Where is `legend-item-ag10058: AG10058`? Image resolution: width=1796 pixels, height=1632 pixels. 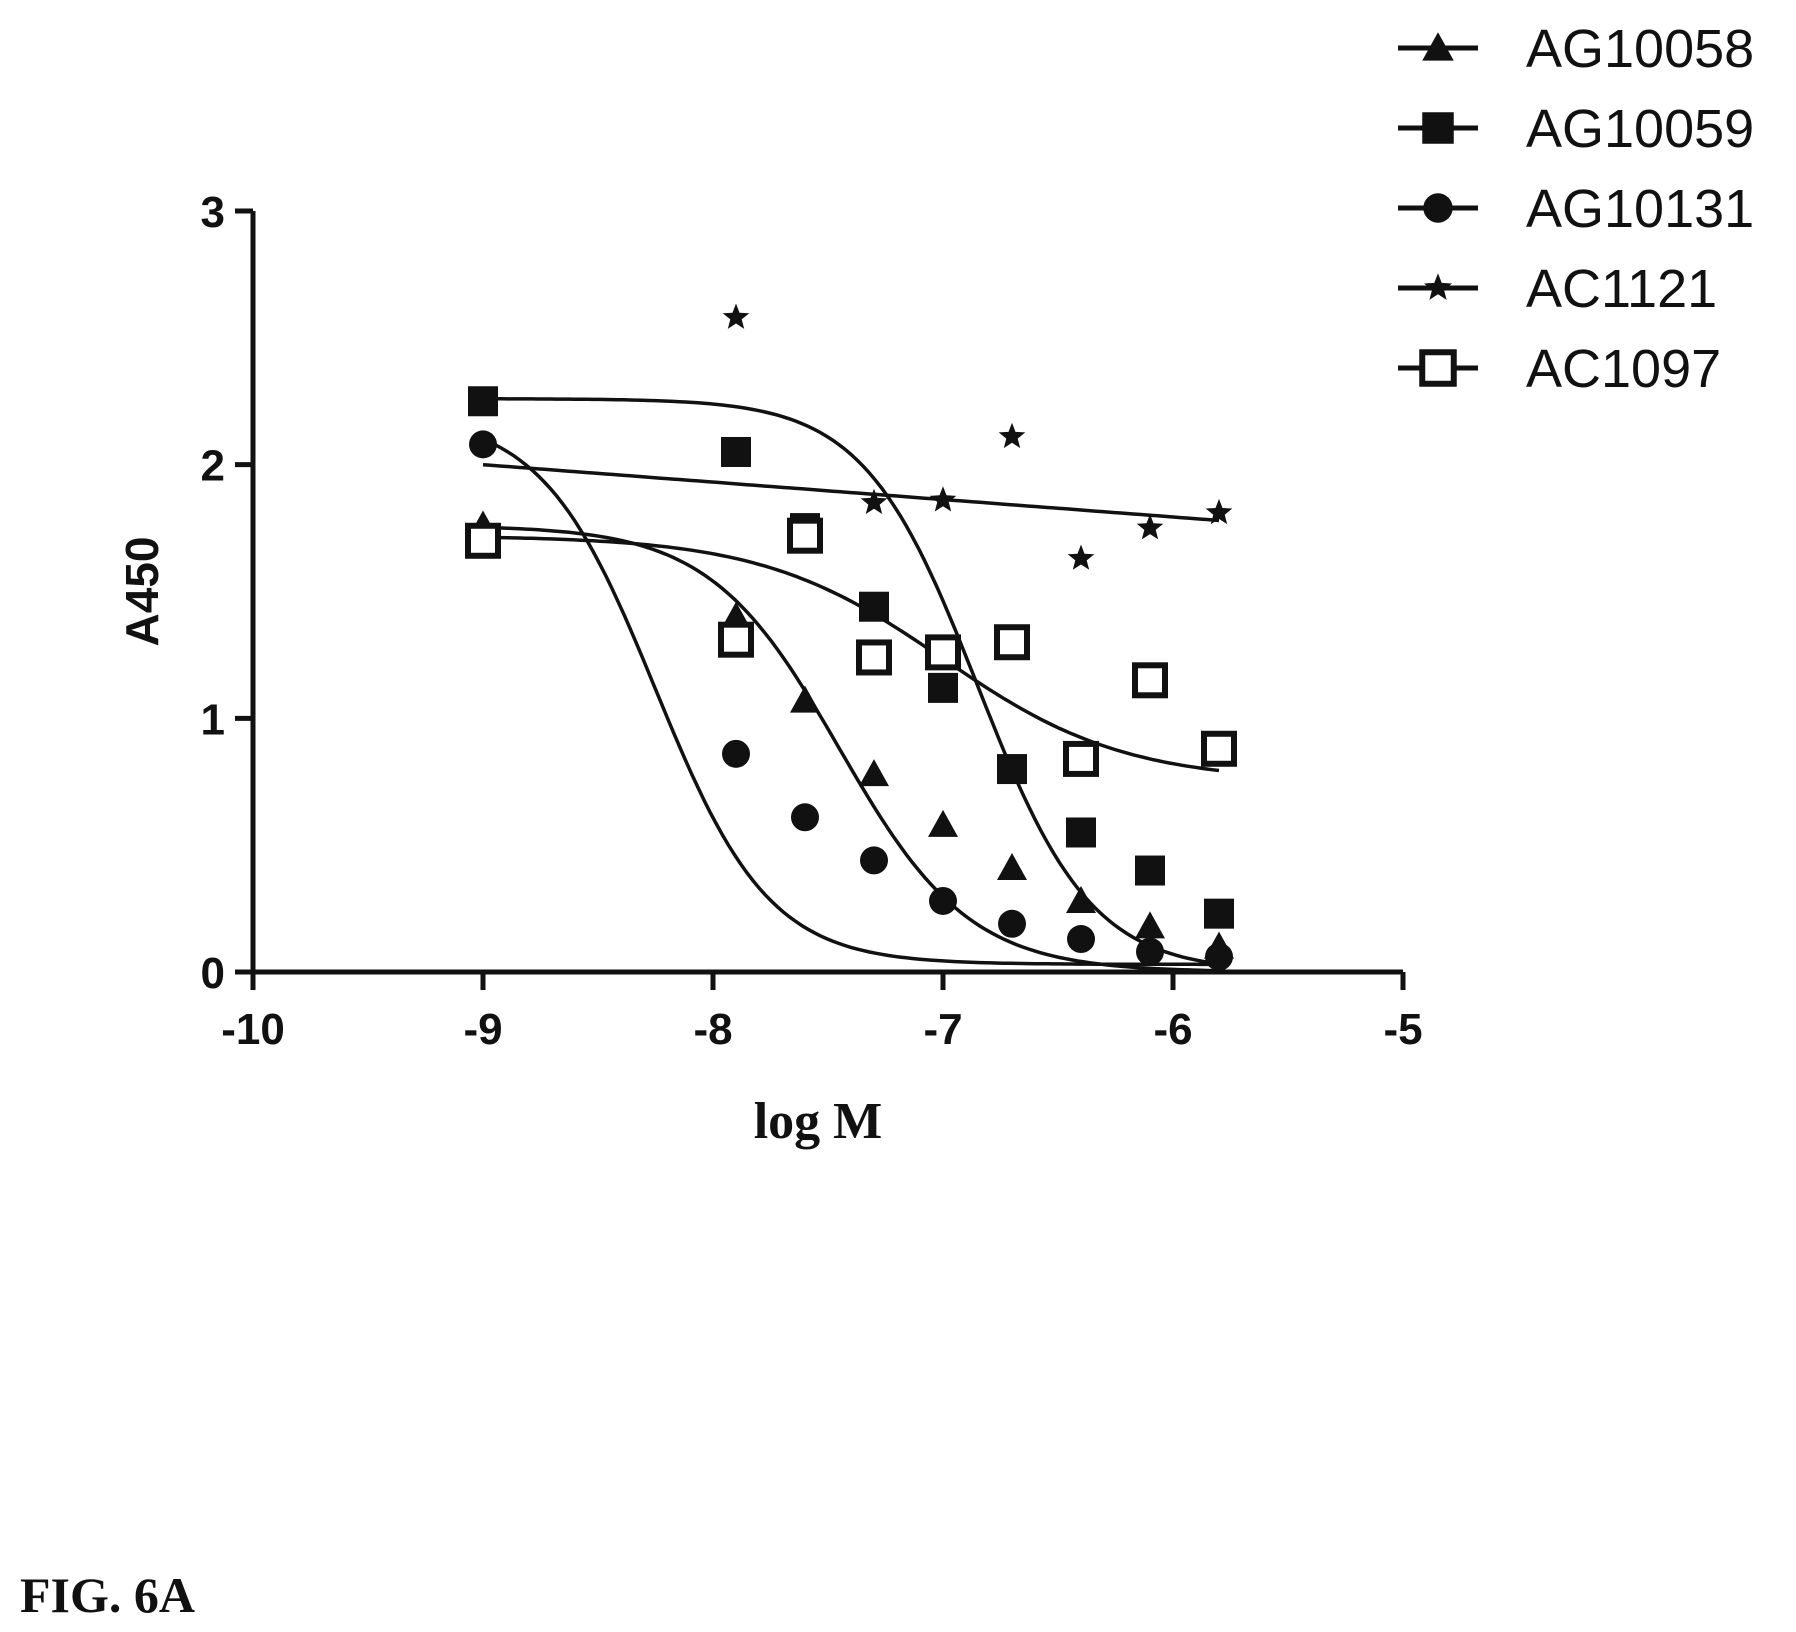 legend-item-ag10058: AG10058 is located at coordinates (1576, 49).